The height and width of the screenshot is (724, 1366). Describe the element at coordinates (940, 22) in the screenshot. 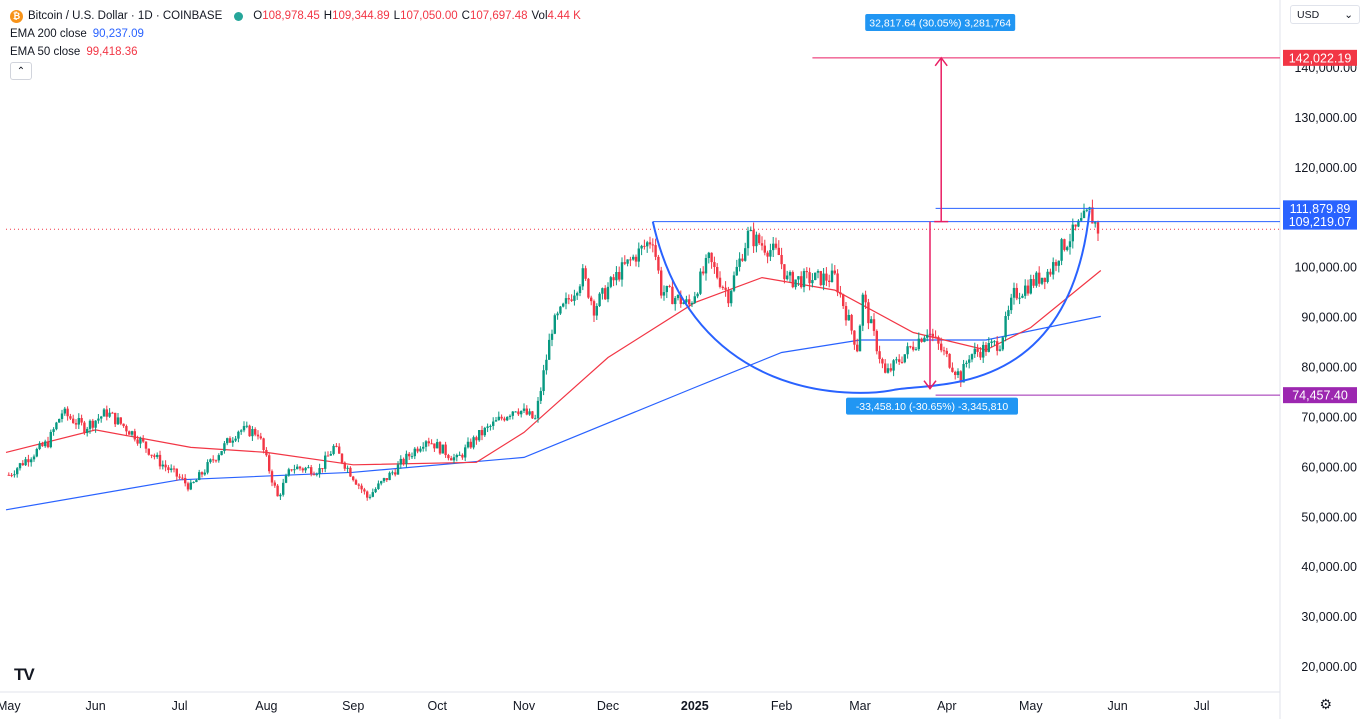

I see `target-measure-label-box` at that location.